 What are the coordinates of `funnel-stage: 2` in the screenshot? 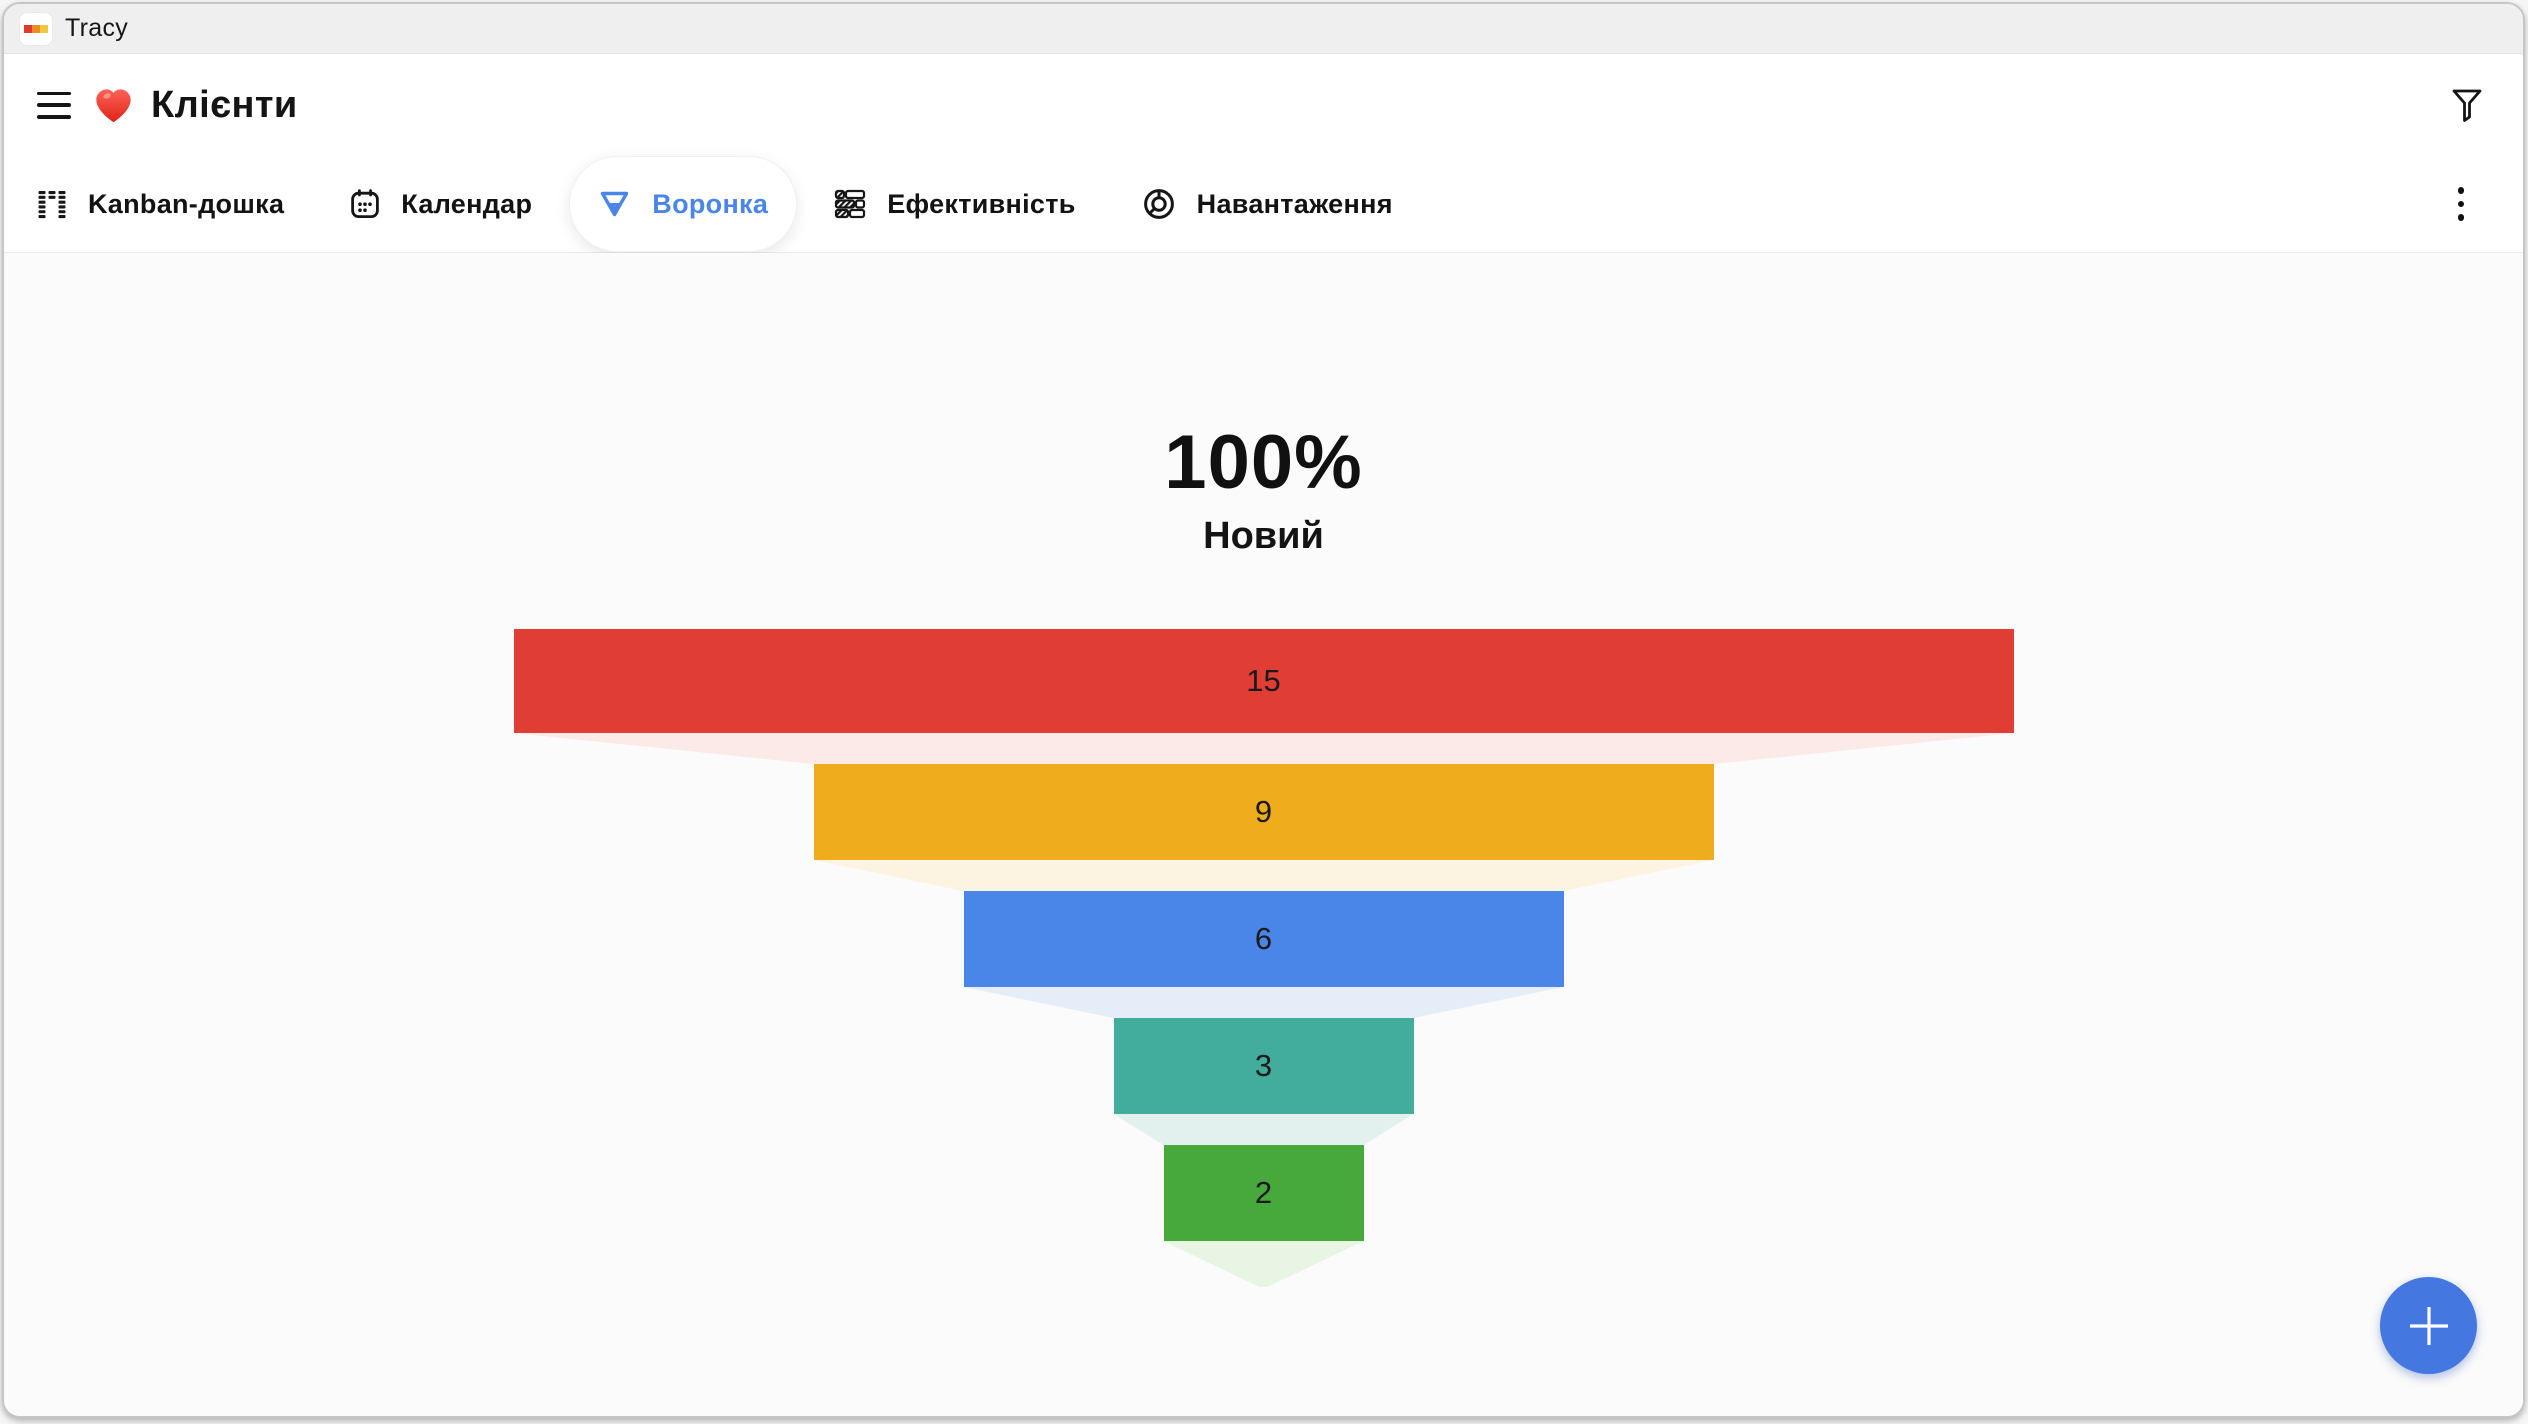 It's located at (1264, 1216).